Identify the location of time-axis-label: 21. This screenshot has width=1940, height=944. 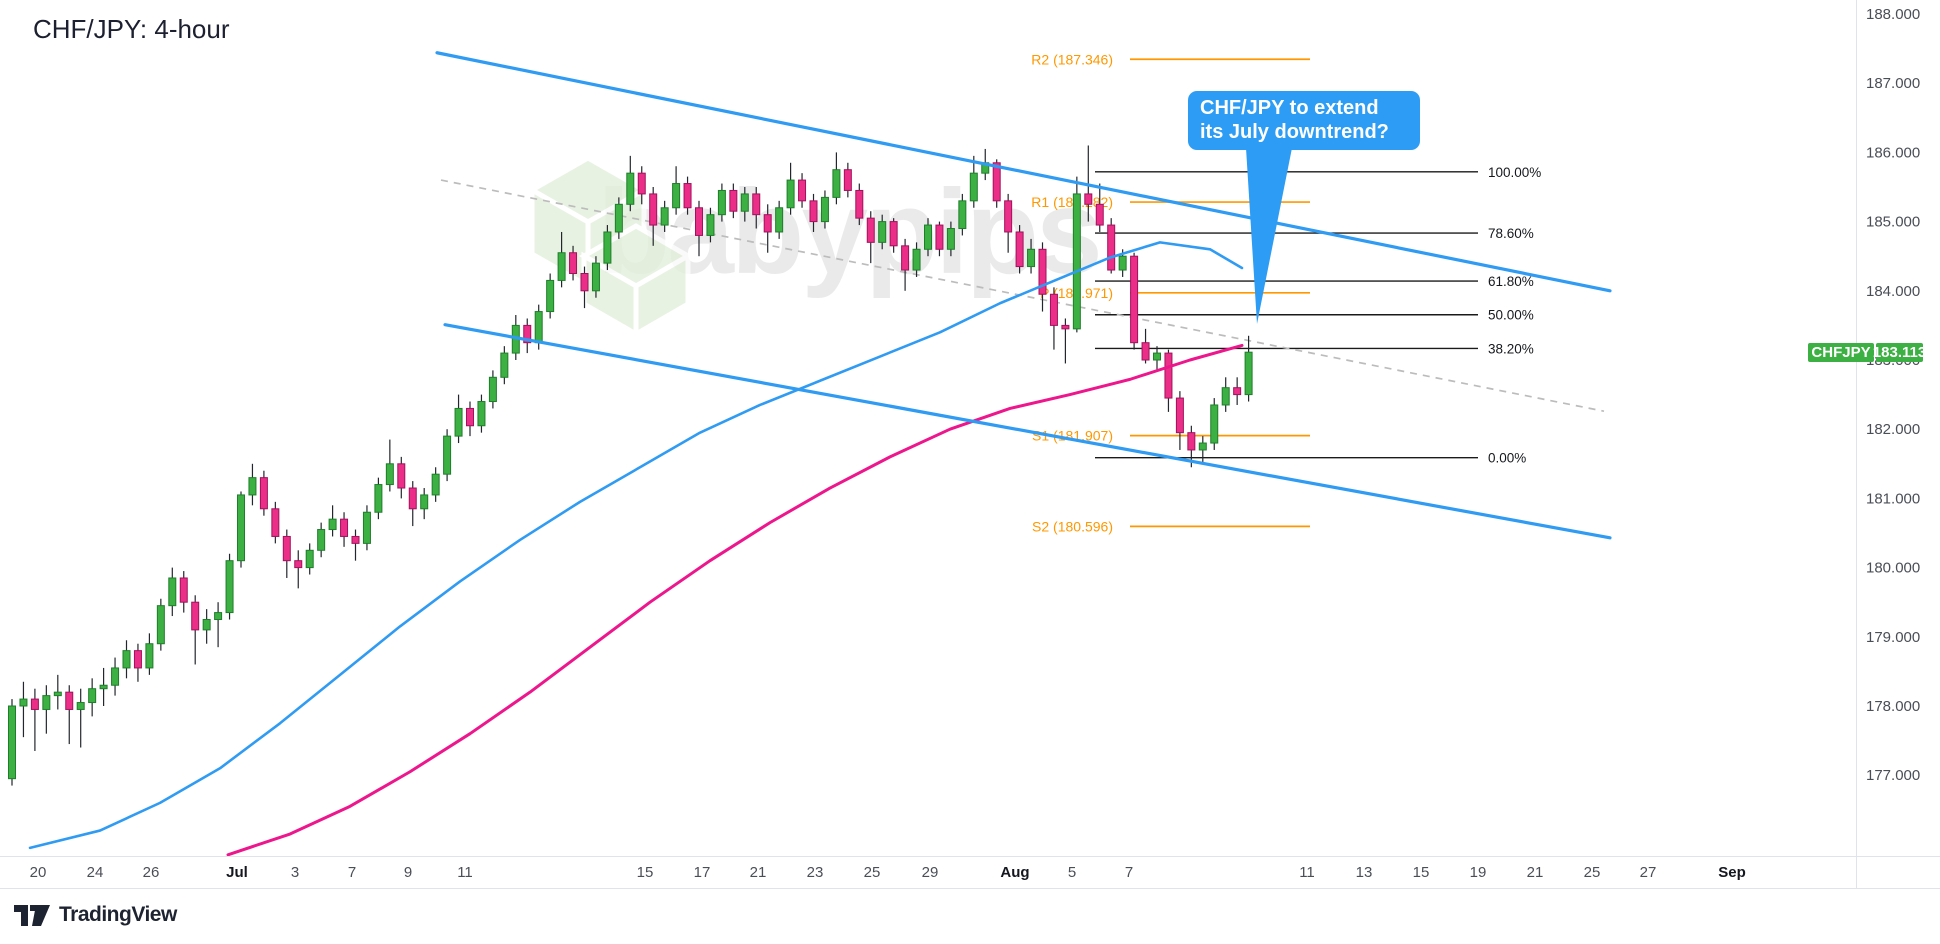
(758, 872).